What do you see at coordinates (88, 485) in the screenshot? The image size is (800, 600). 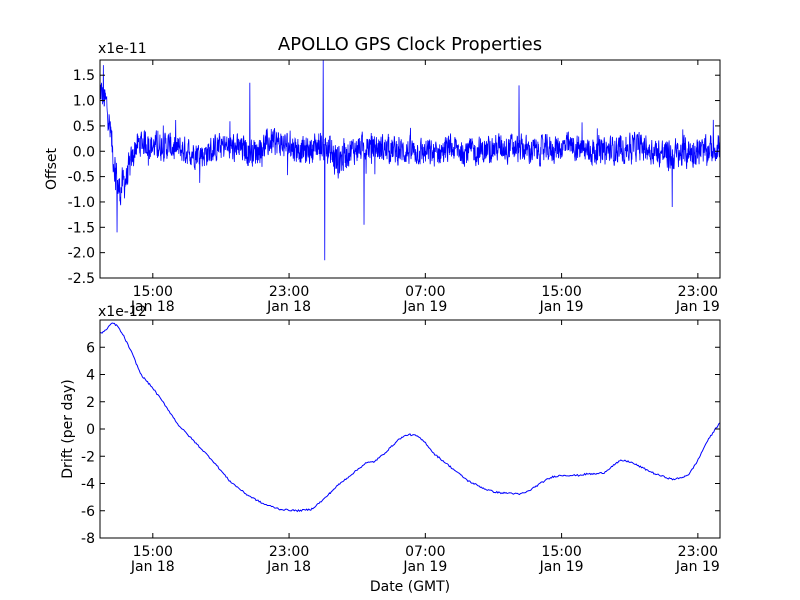 I see `drift-ytick-label: -4` at bounding box center [88, 485].